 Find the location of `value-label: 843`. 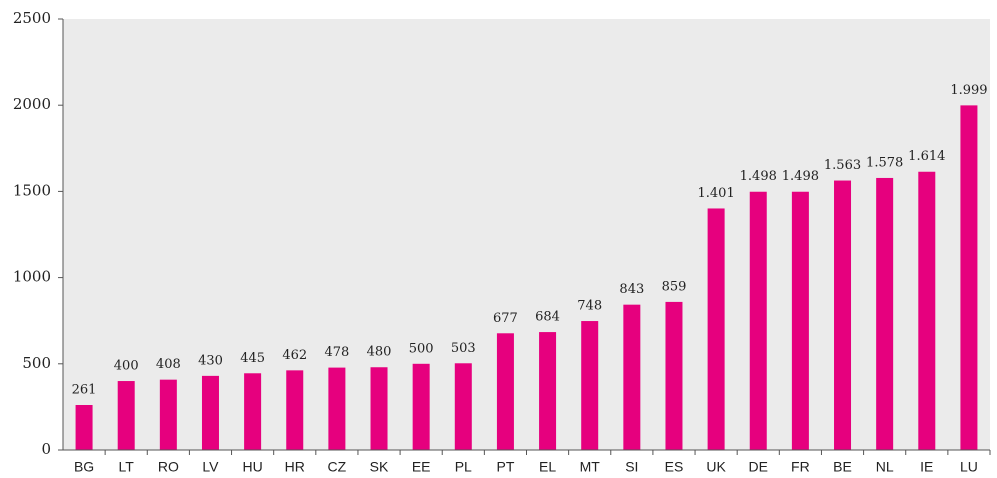

value-label: 843 is located at coordinates (631, 289).